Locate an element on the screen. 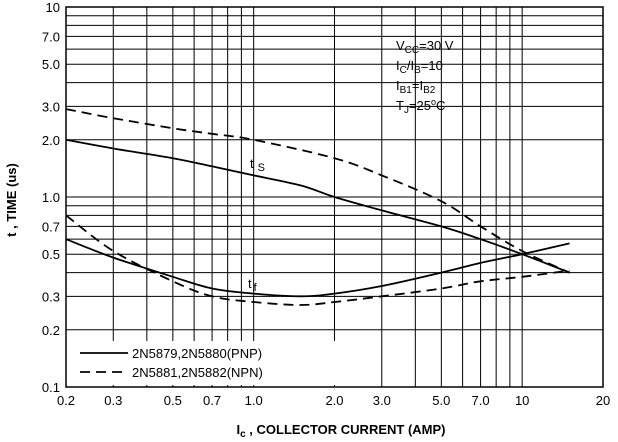 This screenshot has width=618, height=442. condition-ic-ib: IC/IB=10 is located at coordinates (419, 67).